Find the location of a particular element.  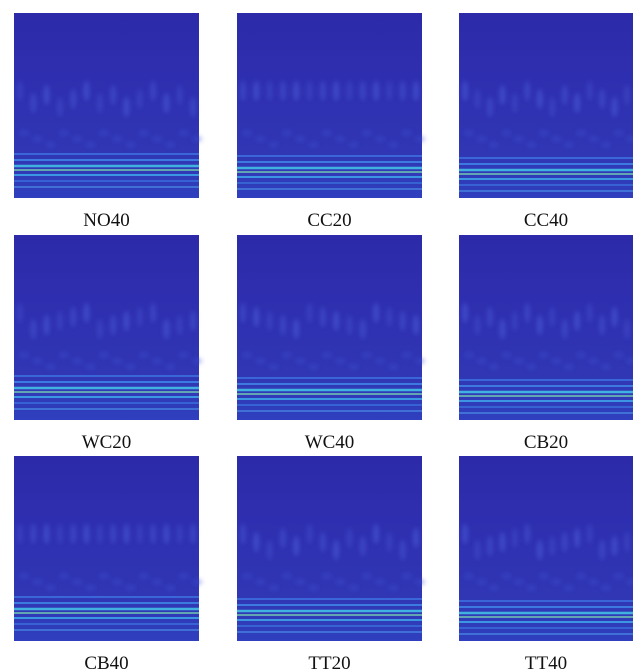

scalogram: CC40 is located at coordinates (546, 122).